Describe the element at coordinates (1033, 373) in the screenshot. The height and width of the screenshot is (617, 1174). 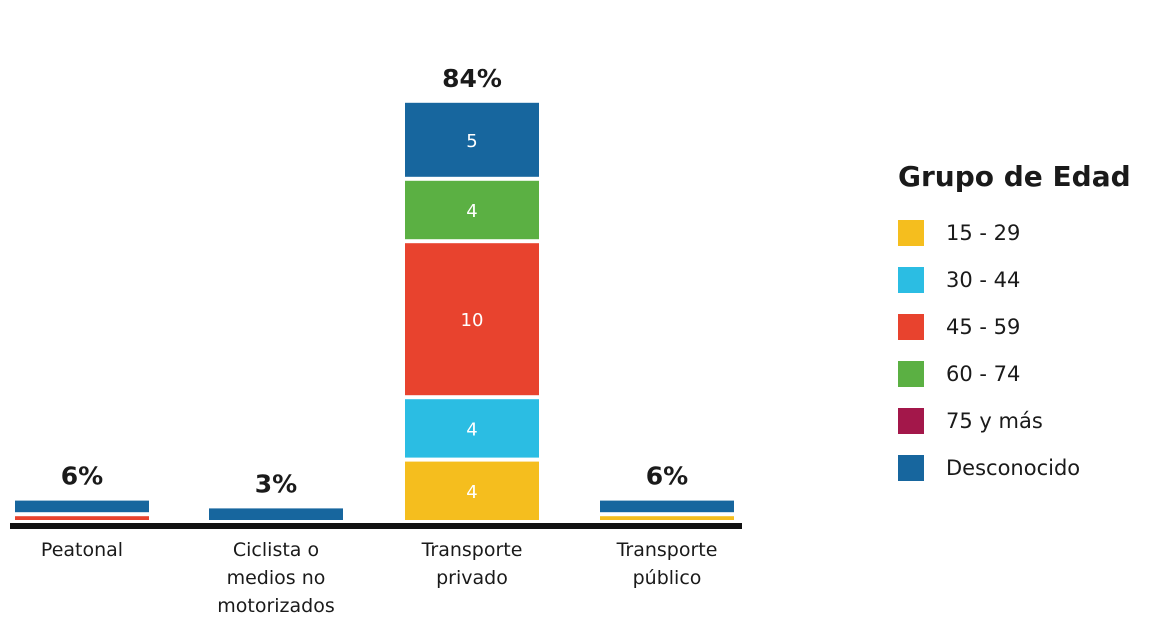
I see `legend-item: 60 - 74` at that location.